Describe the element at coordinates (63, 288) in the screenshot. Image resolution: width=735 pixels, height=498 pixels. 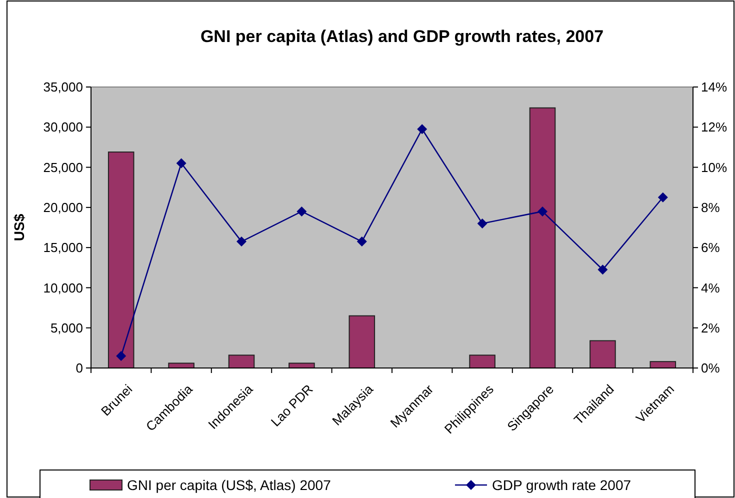
I see `y-tick-label: 10,000` at that location.